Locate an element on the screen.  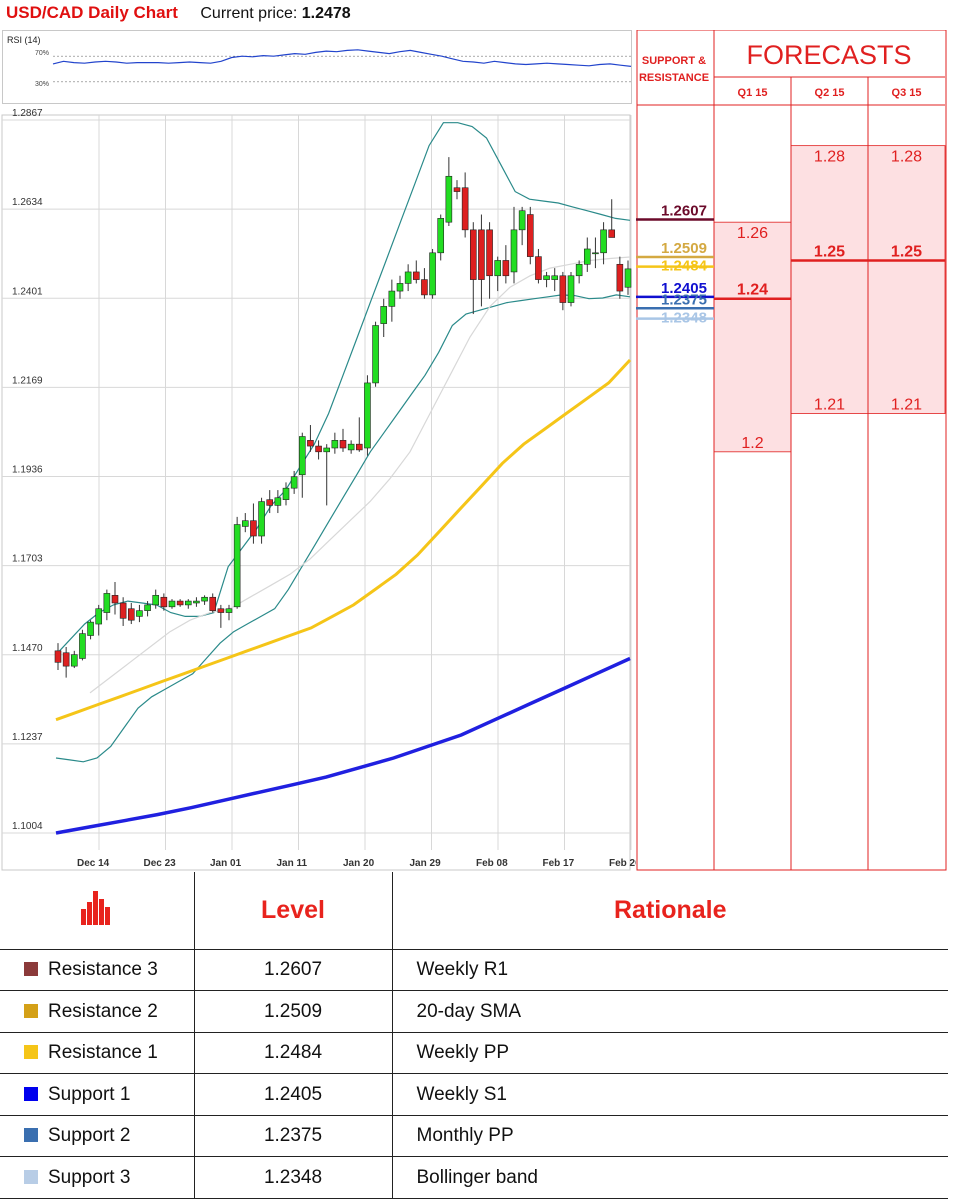
level-name-cell: Resistance 2 is located at coordinates (97, 1011).